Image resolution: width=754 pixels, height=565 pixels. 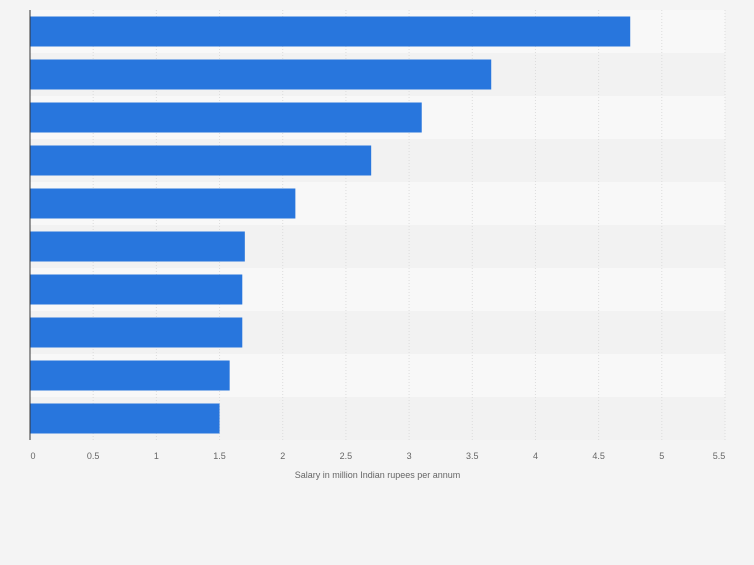 What do you see at coordinates (32, 456) in the screenshot?
I see `x-tick-label: 0` at bounding box center [32, 456].